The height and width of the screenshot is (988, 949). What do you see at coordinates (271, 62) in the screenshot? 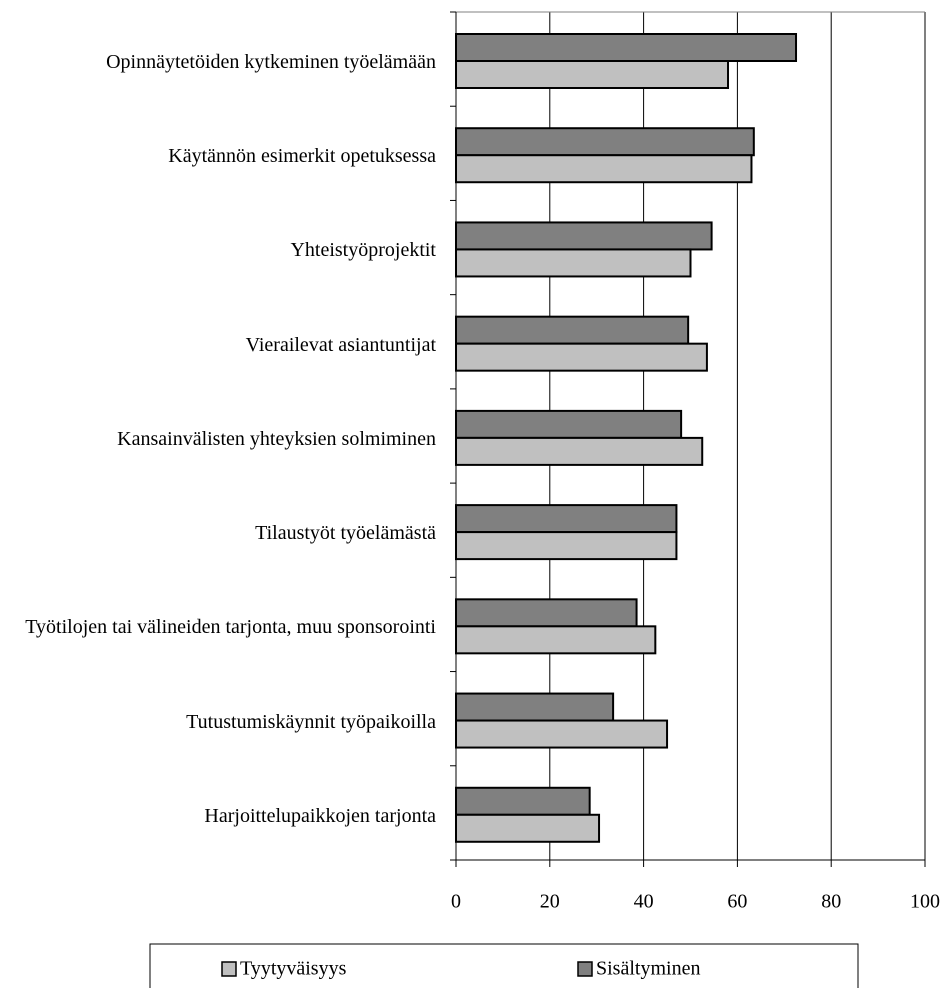
I see `category-text: Opinnäytetöiden kytkeminen työelämään` at bounding box center [271, 62].